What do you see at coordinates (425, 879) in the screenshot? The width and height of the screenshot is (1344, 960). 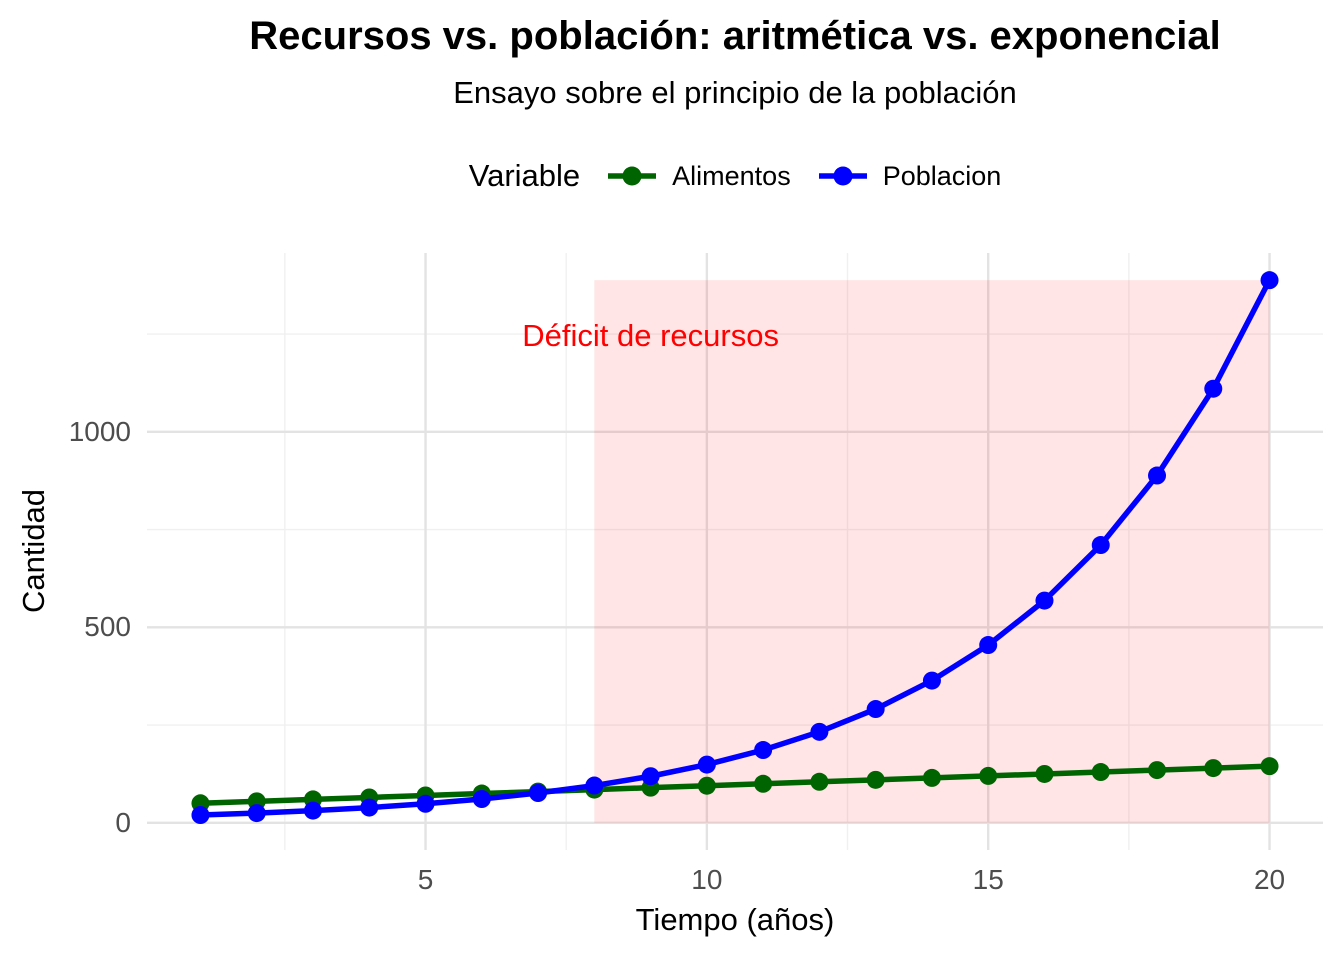 I see `x-tick-label-5: 5` at bounding box center [425, 879].